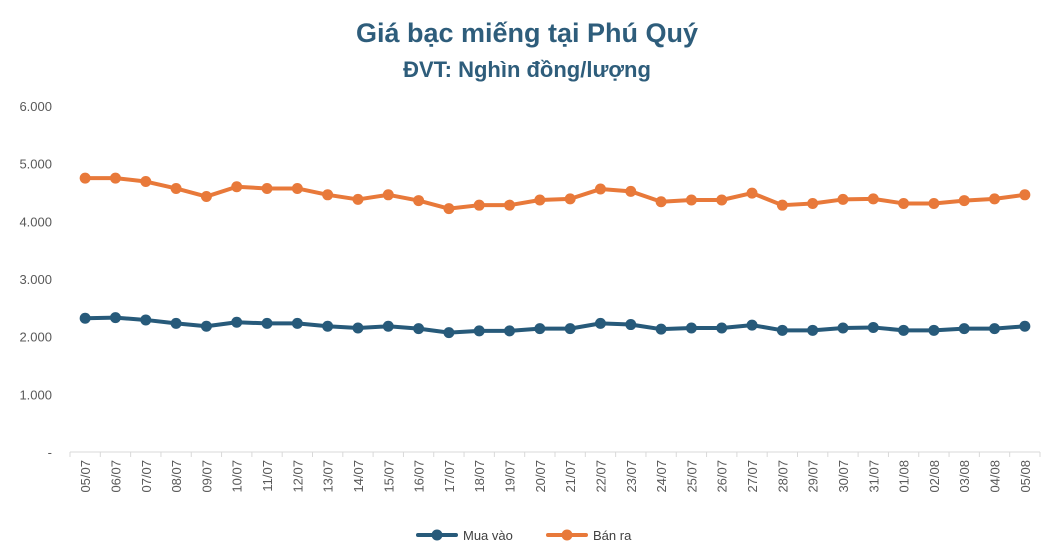 The width and height of the screenshot is (1048, 558). Describe the element at coordinates (904, 476) in the screenshot. I see `x-tick-label: 01/08` at that location.